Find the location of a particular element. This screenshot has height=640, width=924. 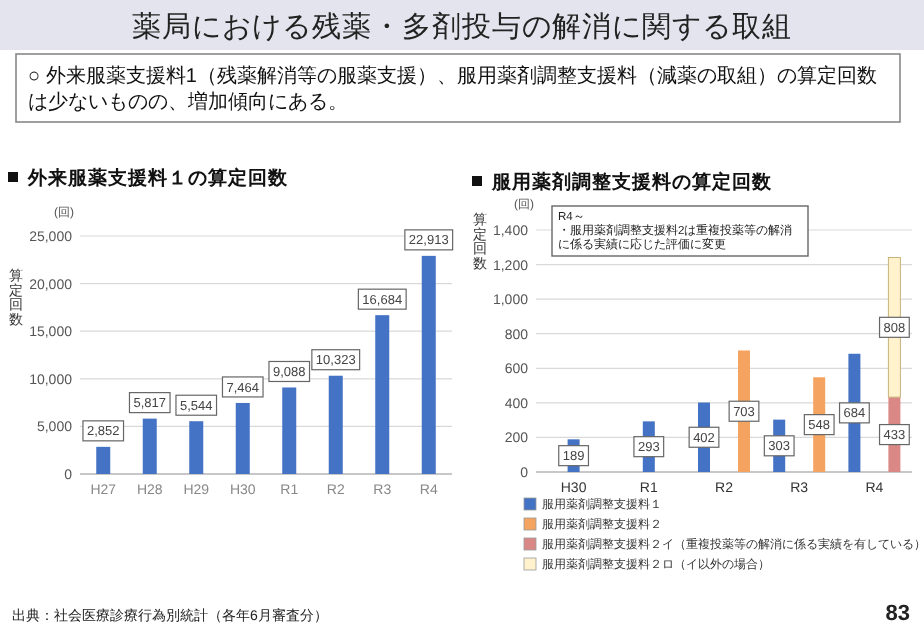

text: ○ 外来服薬支援料1（残薬解消等の服薬支援）、服用薬剤調整支援料（減薬の取組）の算定回数は少ないものの、増加傾向にある。 is located at coordinates (452, 89).